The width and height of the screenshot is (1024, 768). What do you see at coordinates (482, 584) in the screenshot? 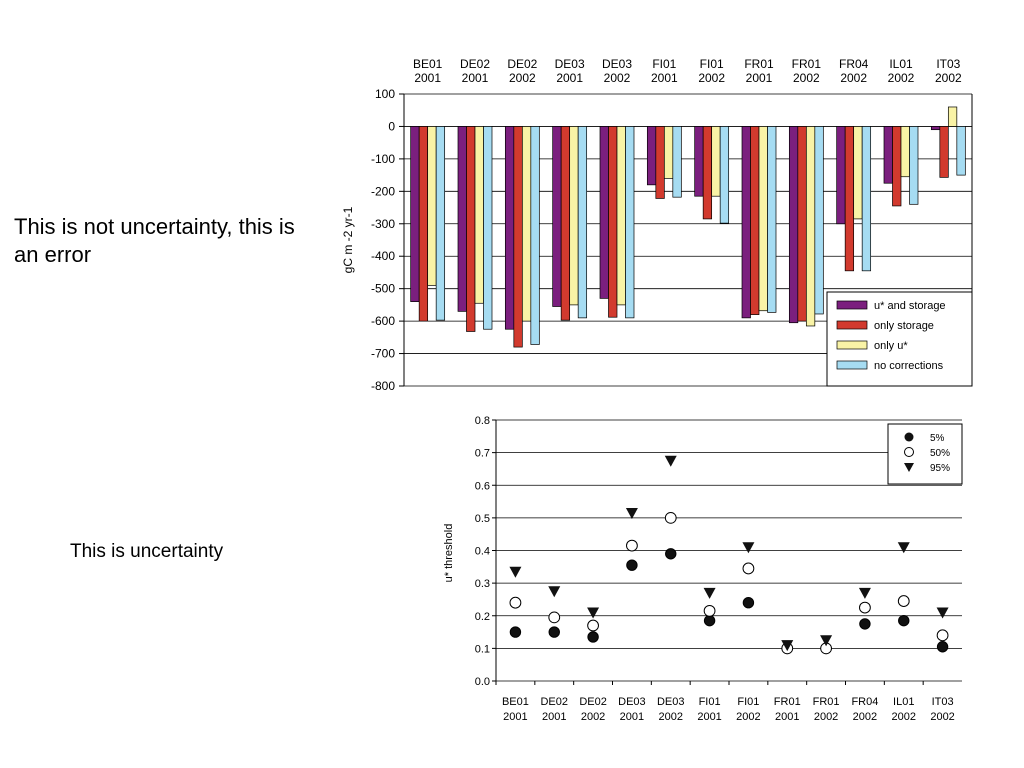
I see `y-tick-label: 0.3` at bounding box center [482, 584].